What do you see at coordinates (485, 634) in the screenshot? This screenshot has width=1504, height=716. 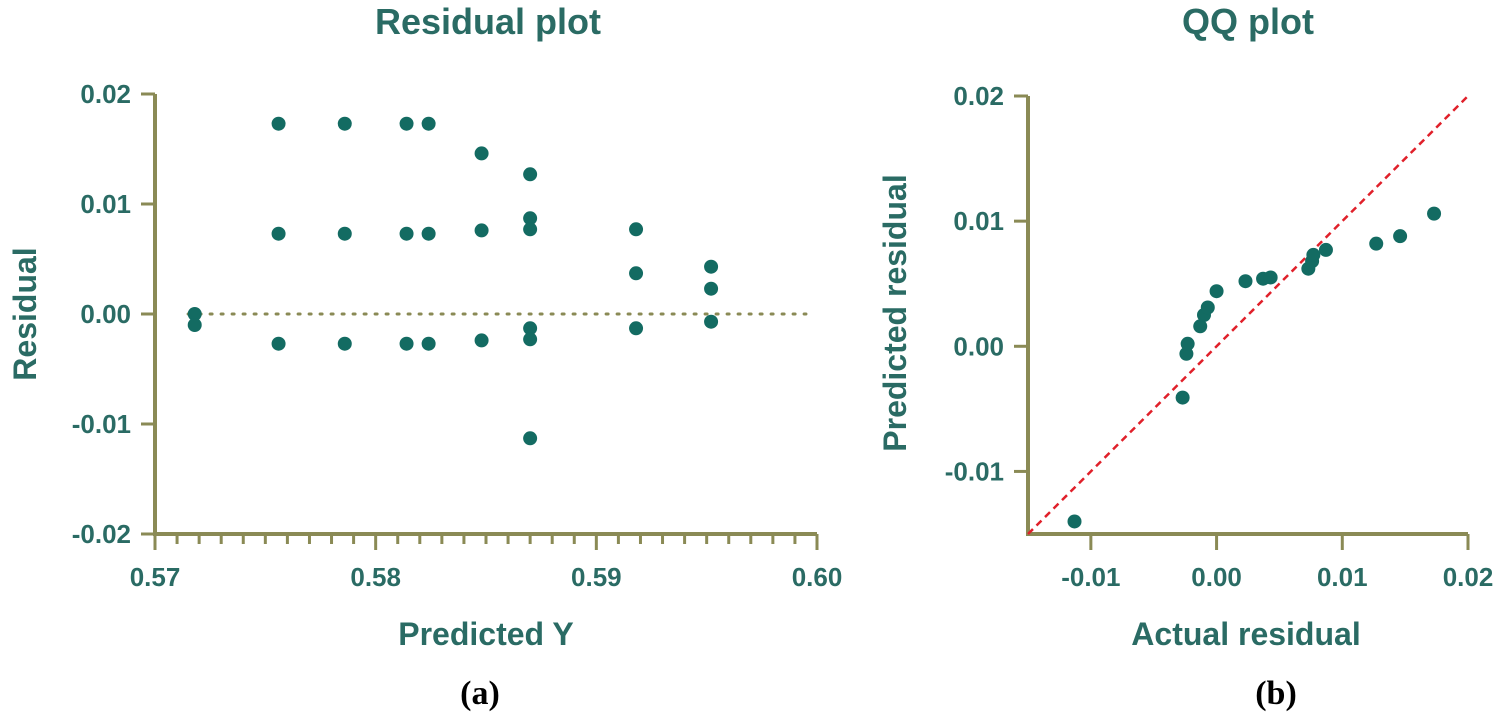 I see `residual-plot-xlabel: Predicted Y` at bounding box center [485, 634].